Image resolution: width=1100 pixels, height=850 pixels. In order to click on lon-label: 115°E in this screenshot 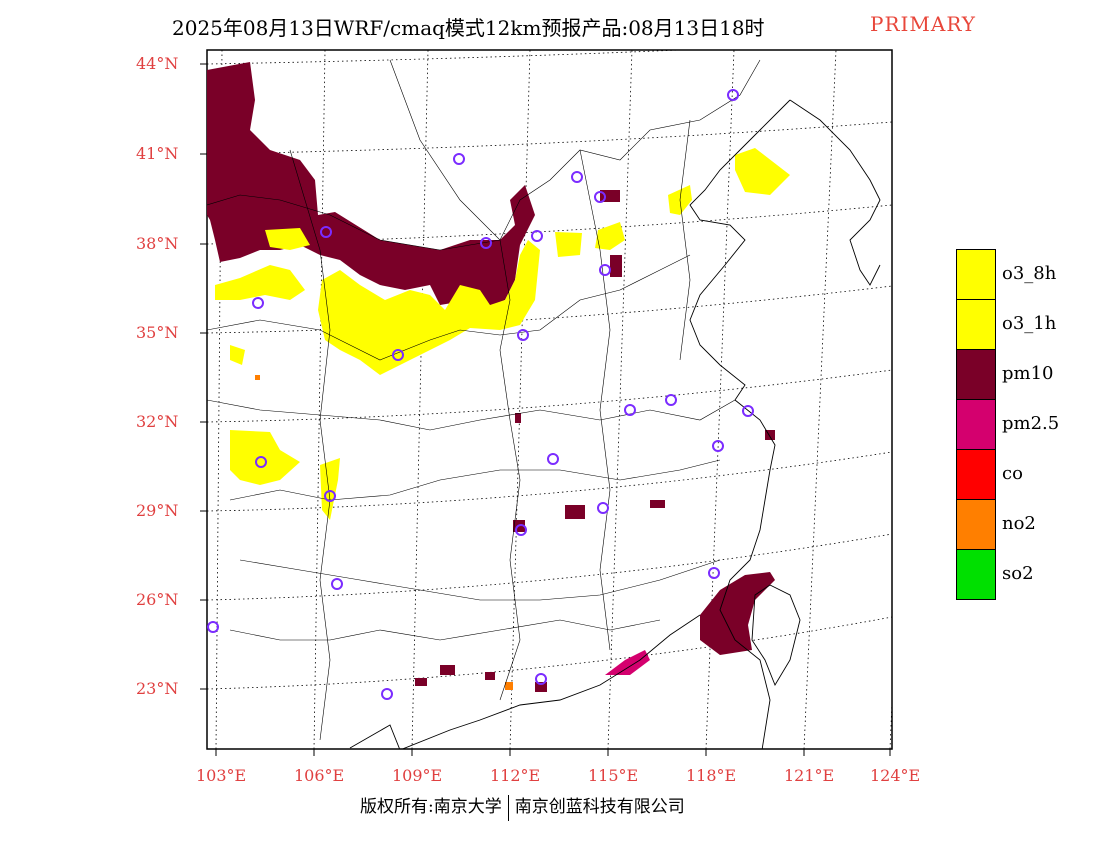, I will do `click(613, 775)`.